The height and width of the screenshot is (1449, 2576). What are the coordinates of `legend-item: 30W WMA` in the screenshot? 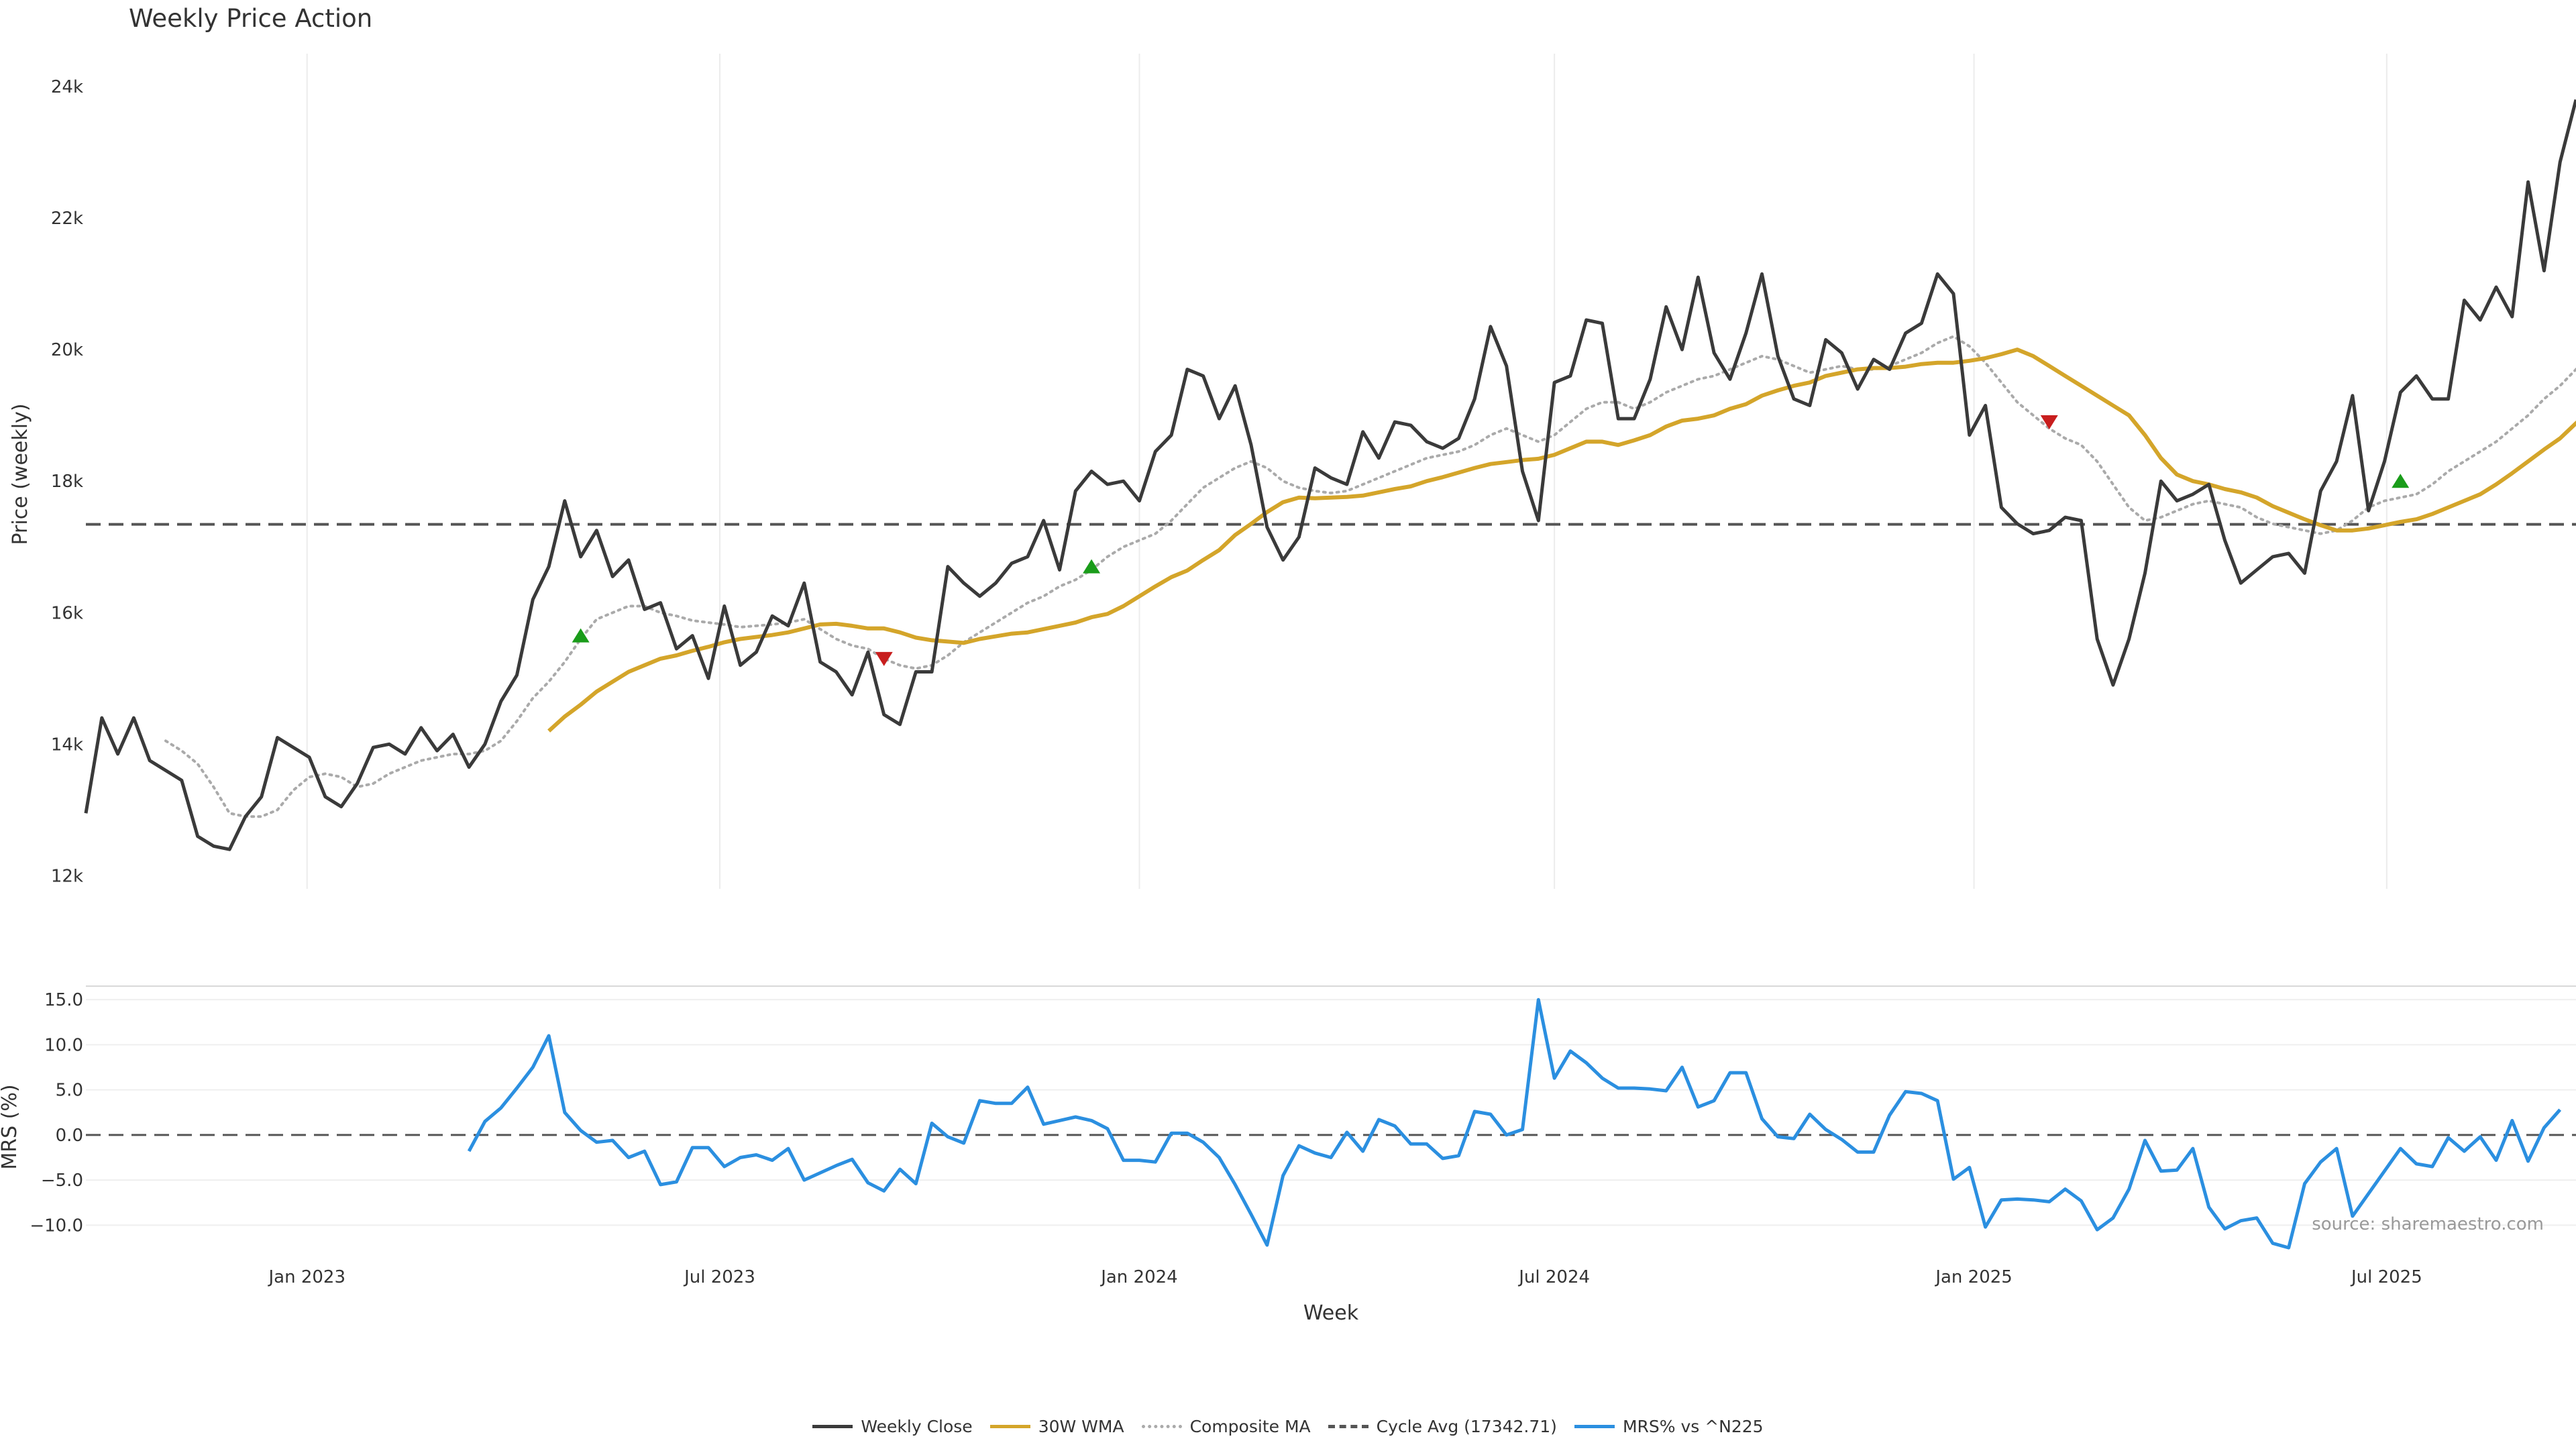 It's located at (1056, 1426).